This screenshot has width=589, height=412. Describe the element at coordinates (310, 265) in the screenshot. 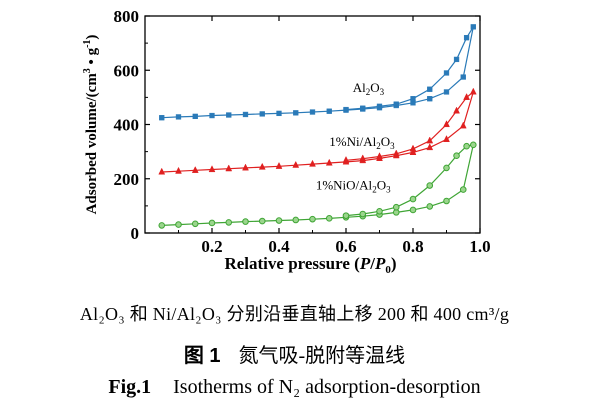

I see `x-axis-label: Relative pressure (P/P0)` at that location.